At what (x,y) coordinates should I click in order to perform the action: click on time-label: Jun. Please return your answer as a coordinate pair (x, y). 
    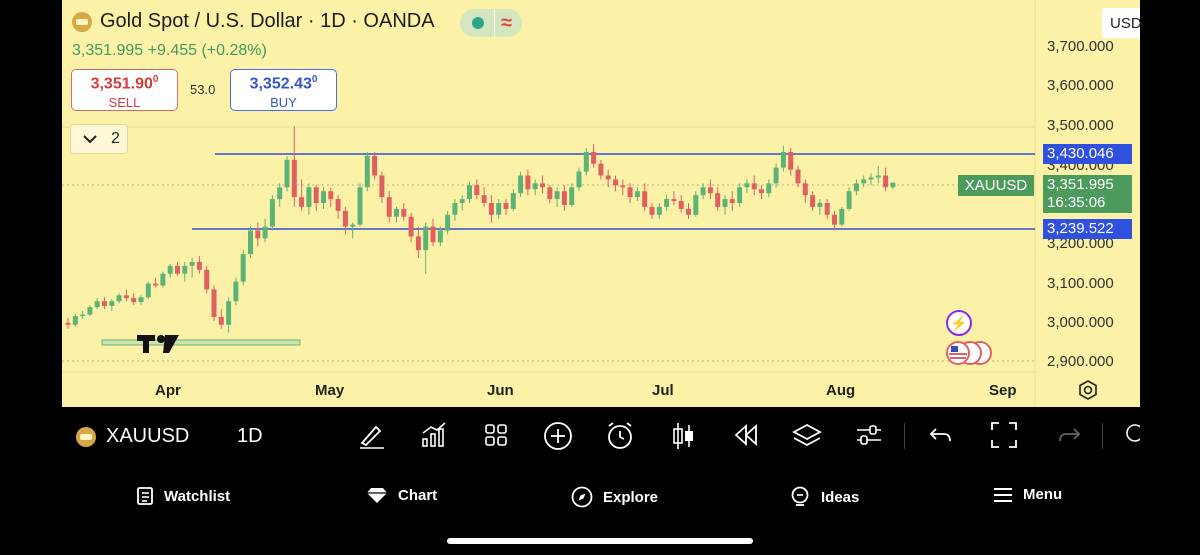
    Looking at the image, I should click on (500, 390).